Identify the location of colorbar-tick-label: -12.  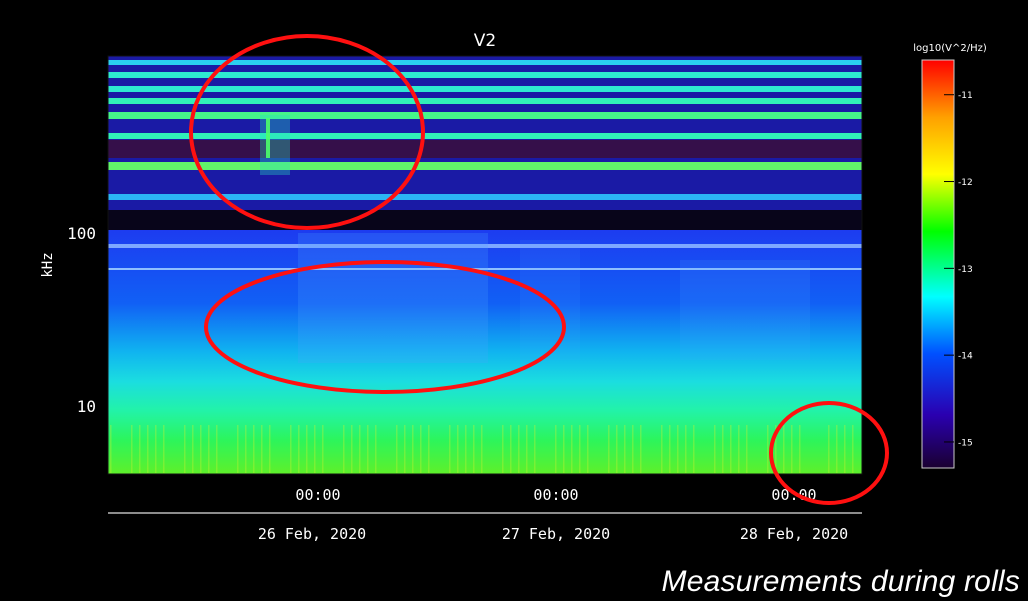
(965, 183).